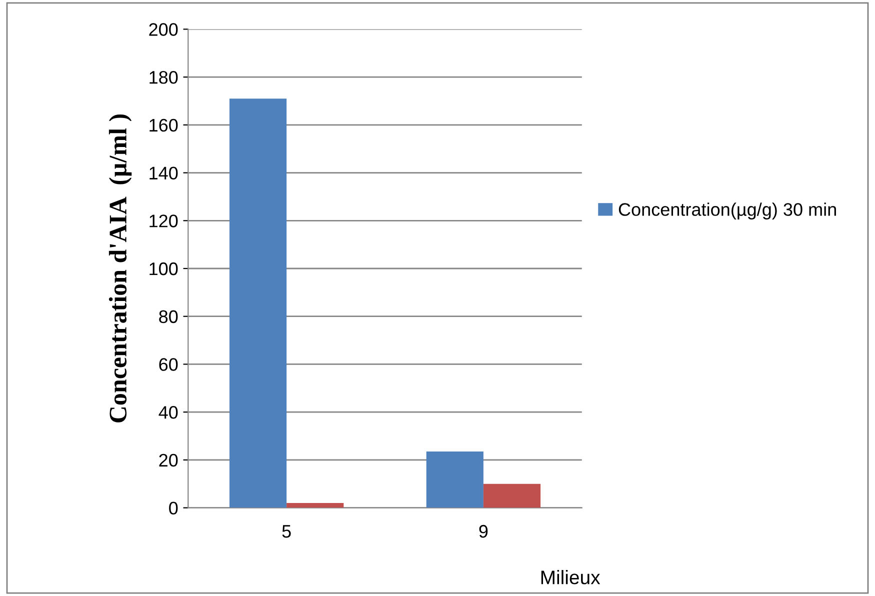 Image resolution: width=875 pixels, height=596 pixels. Describe the element at coordinates (164, 125) in the screenshot. I see `y-tick-label: 160` at that location.